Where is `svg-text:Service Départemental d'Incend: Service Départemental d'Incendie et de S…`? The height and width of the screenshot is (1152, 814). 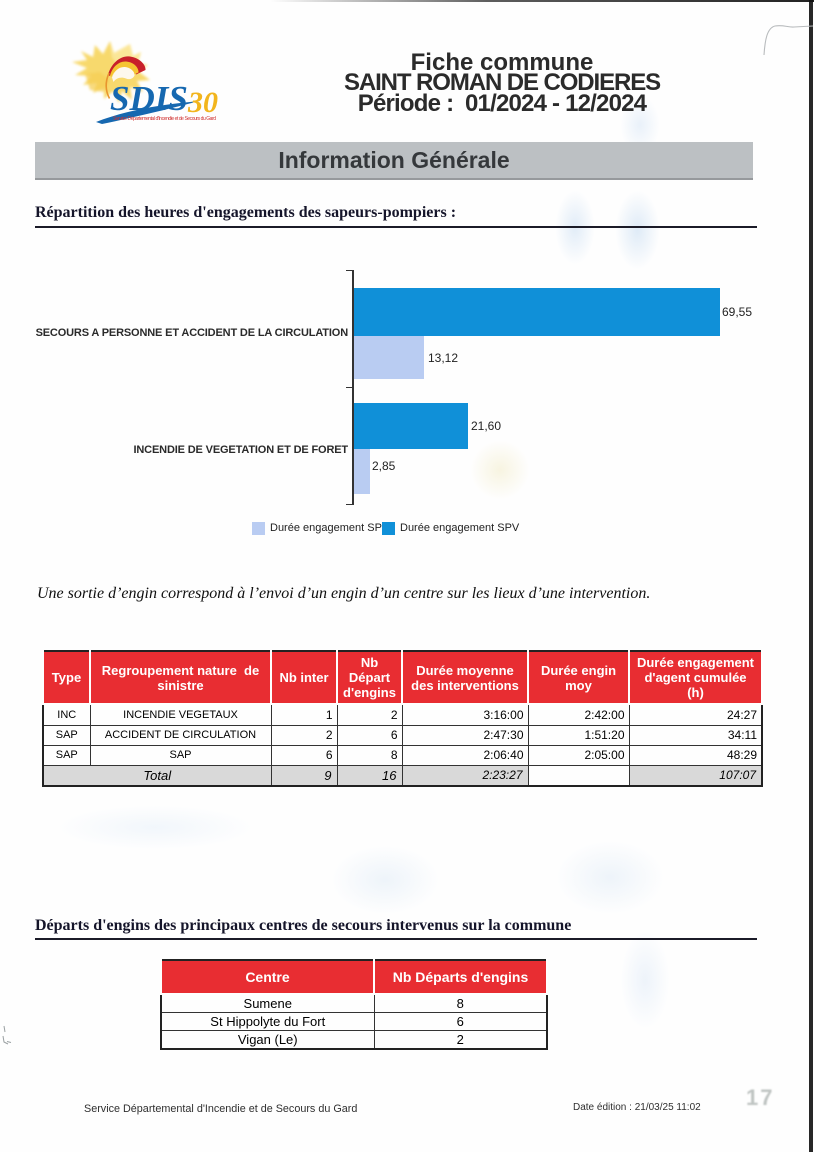
svg-text:Service Départemental d'Incend: Service Départemental d'Incendie et de S… is located at coordinates (164, 119).